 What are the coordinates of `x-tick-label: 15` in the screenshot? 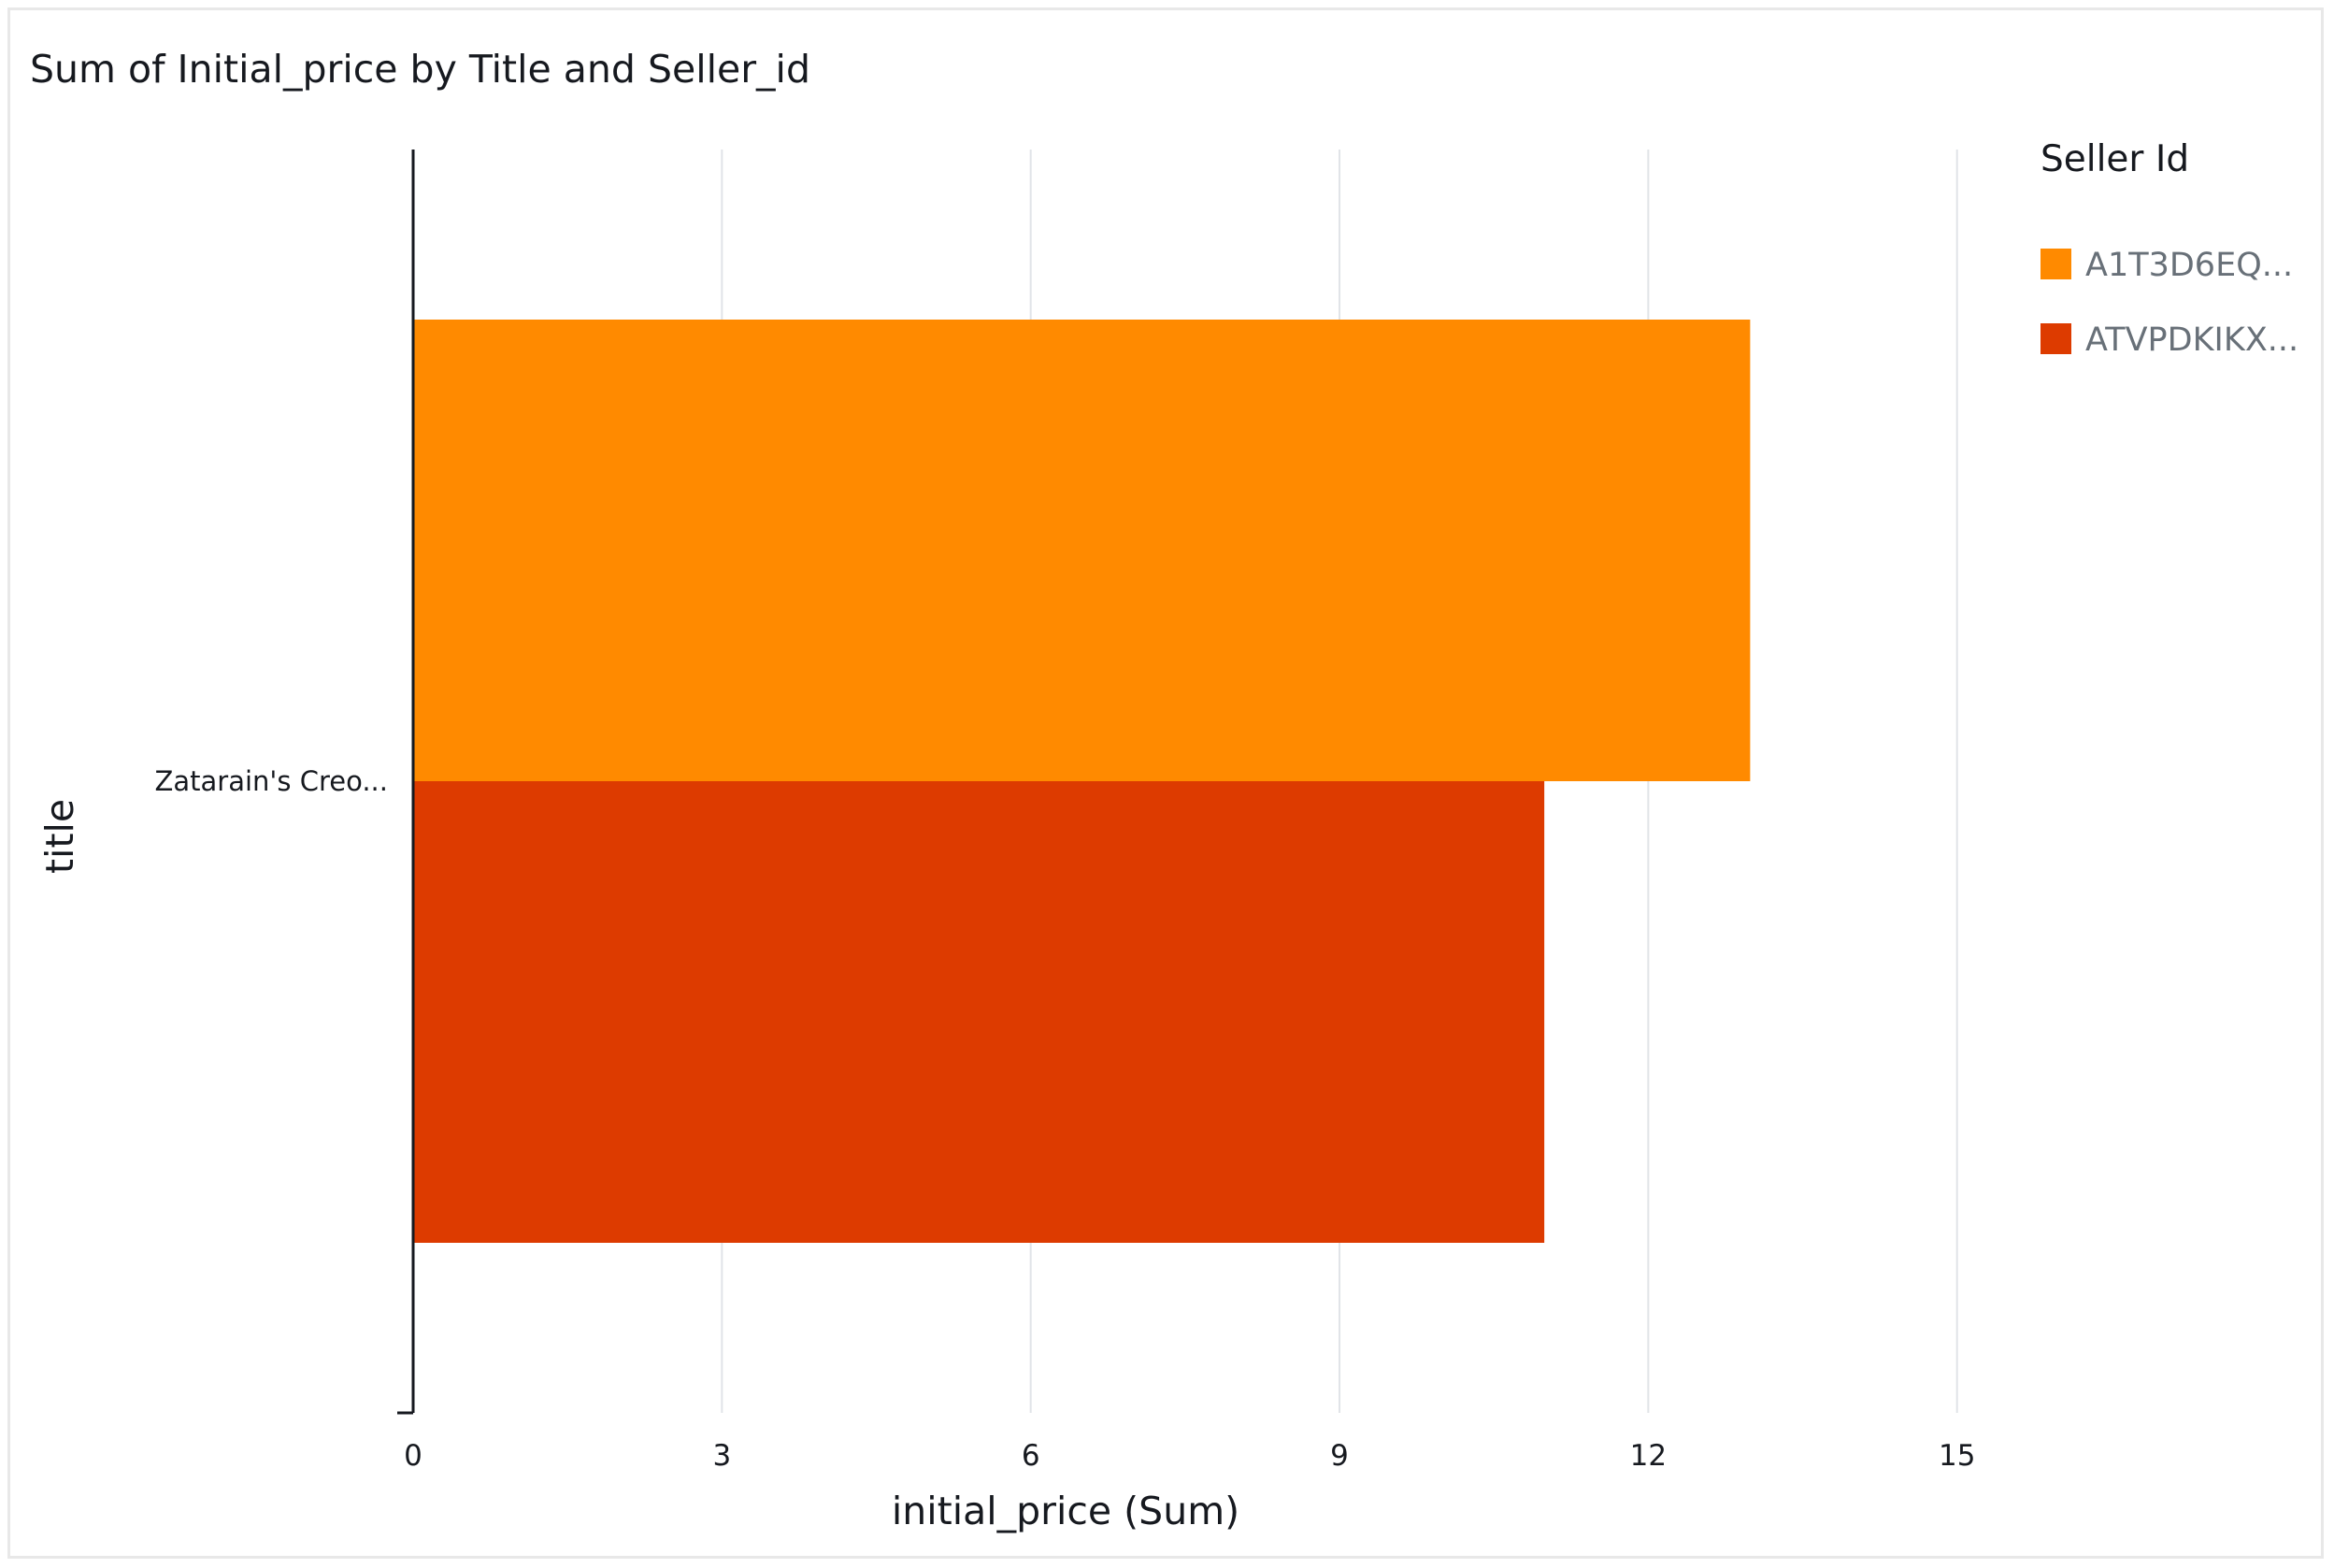 It's located at (1957, 1456).